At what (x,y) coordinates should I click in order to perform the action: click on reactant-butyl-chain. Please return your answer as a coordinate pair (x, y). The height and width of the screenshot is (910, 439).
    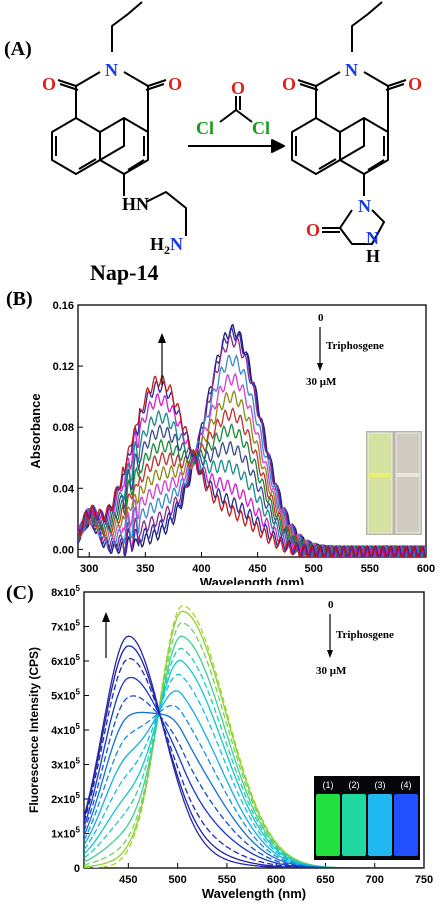
    Looking at the image, I should click on (127, 26).